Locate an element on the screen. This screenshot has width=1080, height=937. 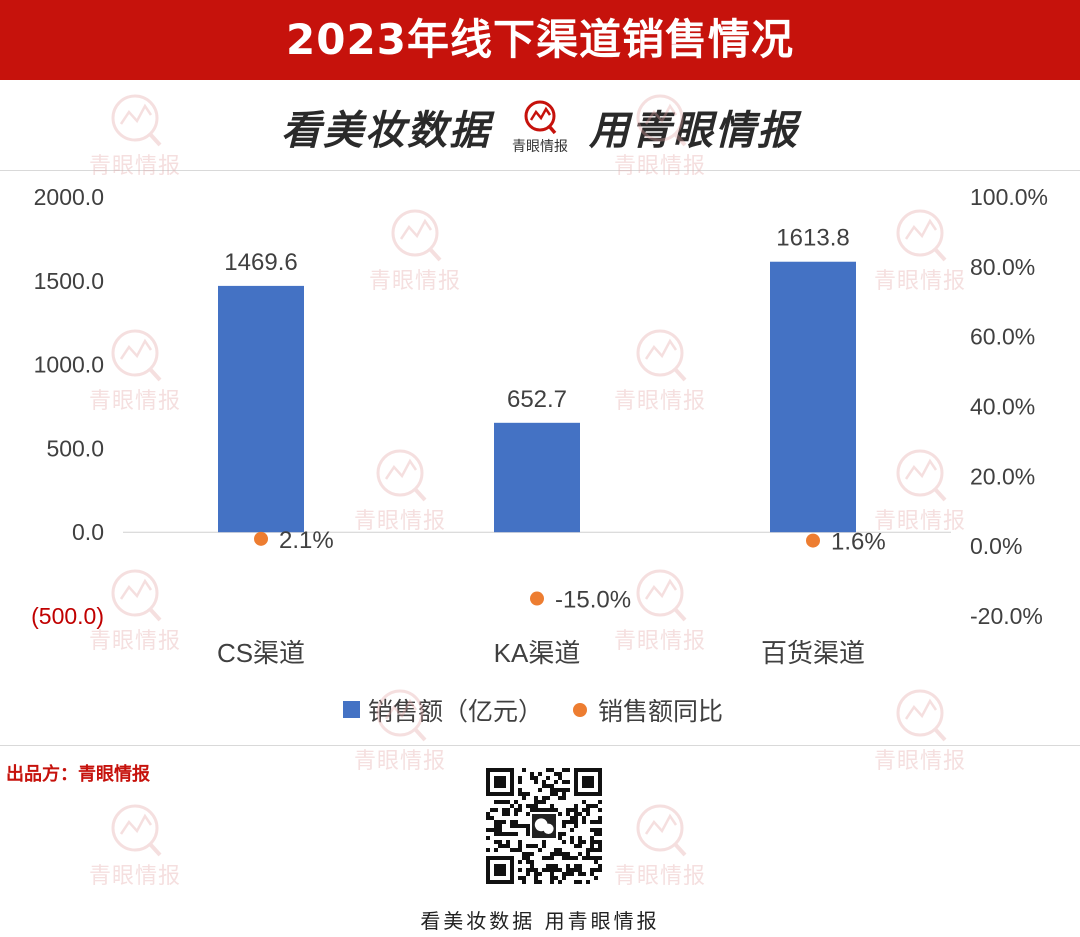
right-axis-tick-label: -20.0% is located at coordinates (1006, 616).